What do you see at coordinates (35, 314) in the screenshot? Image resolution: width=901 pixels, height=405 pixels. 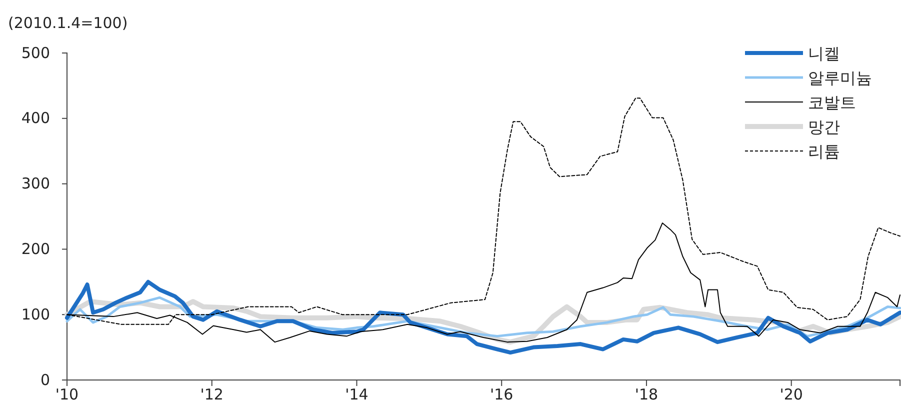 I see `y-tick-label: 100` at bounding box center [35, 314].